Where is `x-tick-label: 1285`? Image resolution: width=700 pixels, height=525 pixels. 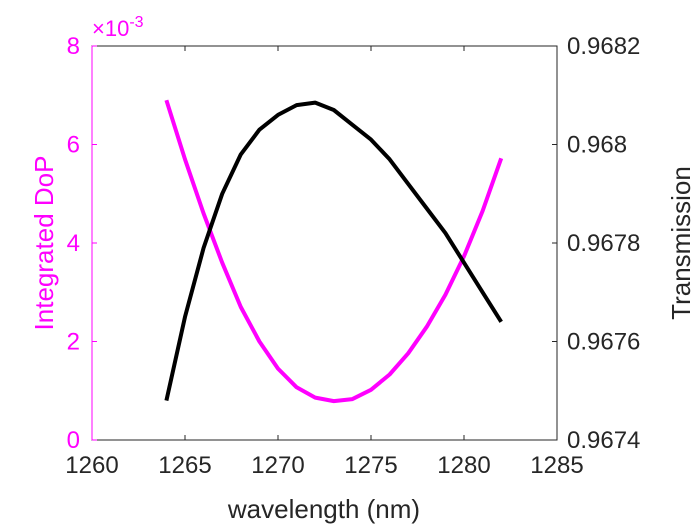
x-tick-label: 1285 is located at coordinates (556, 465).